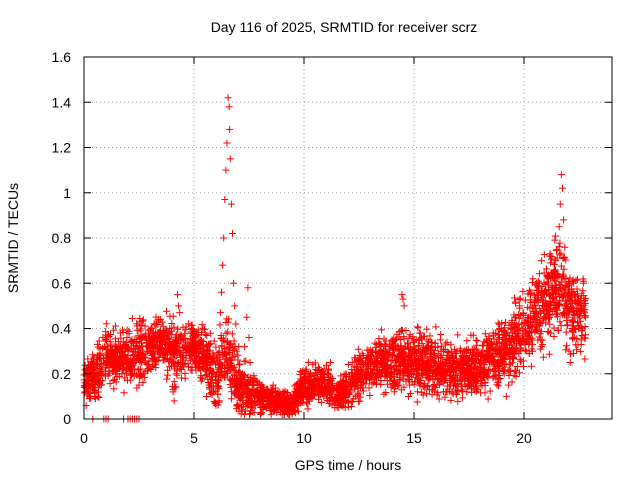 The width and height of the screenshot is (640, 480). Describe the element at coordinates (62, 102) in the screenshot. I see `y-tick-label: 1.4` at that location.